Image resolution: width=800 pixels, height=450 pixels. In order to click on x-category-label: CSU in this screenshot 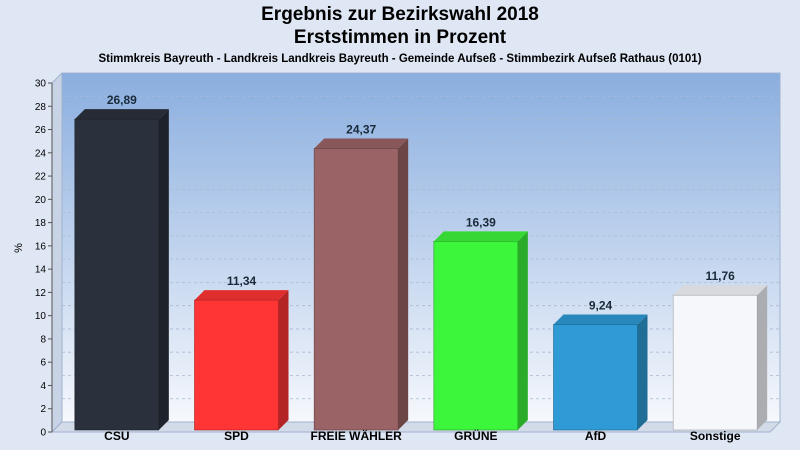, I will do `click(116, 436)`.